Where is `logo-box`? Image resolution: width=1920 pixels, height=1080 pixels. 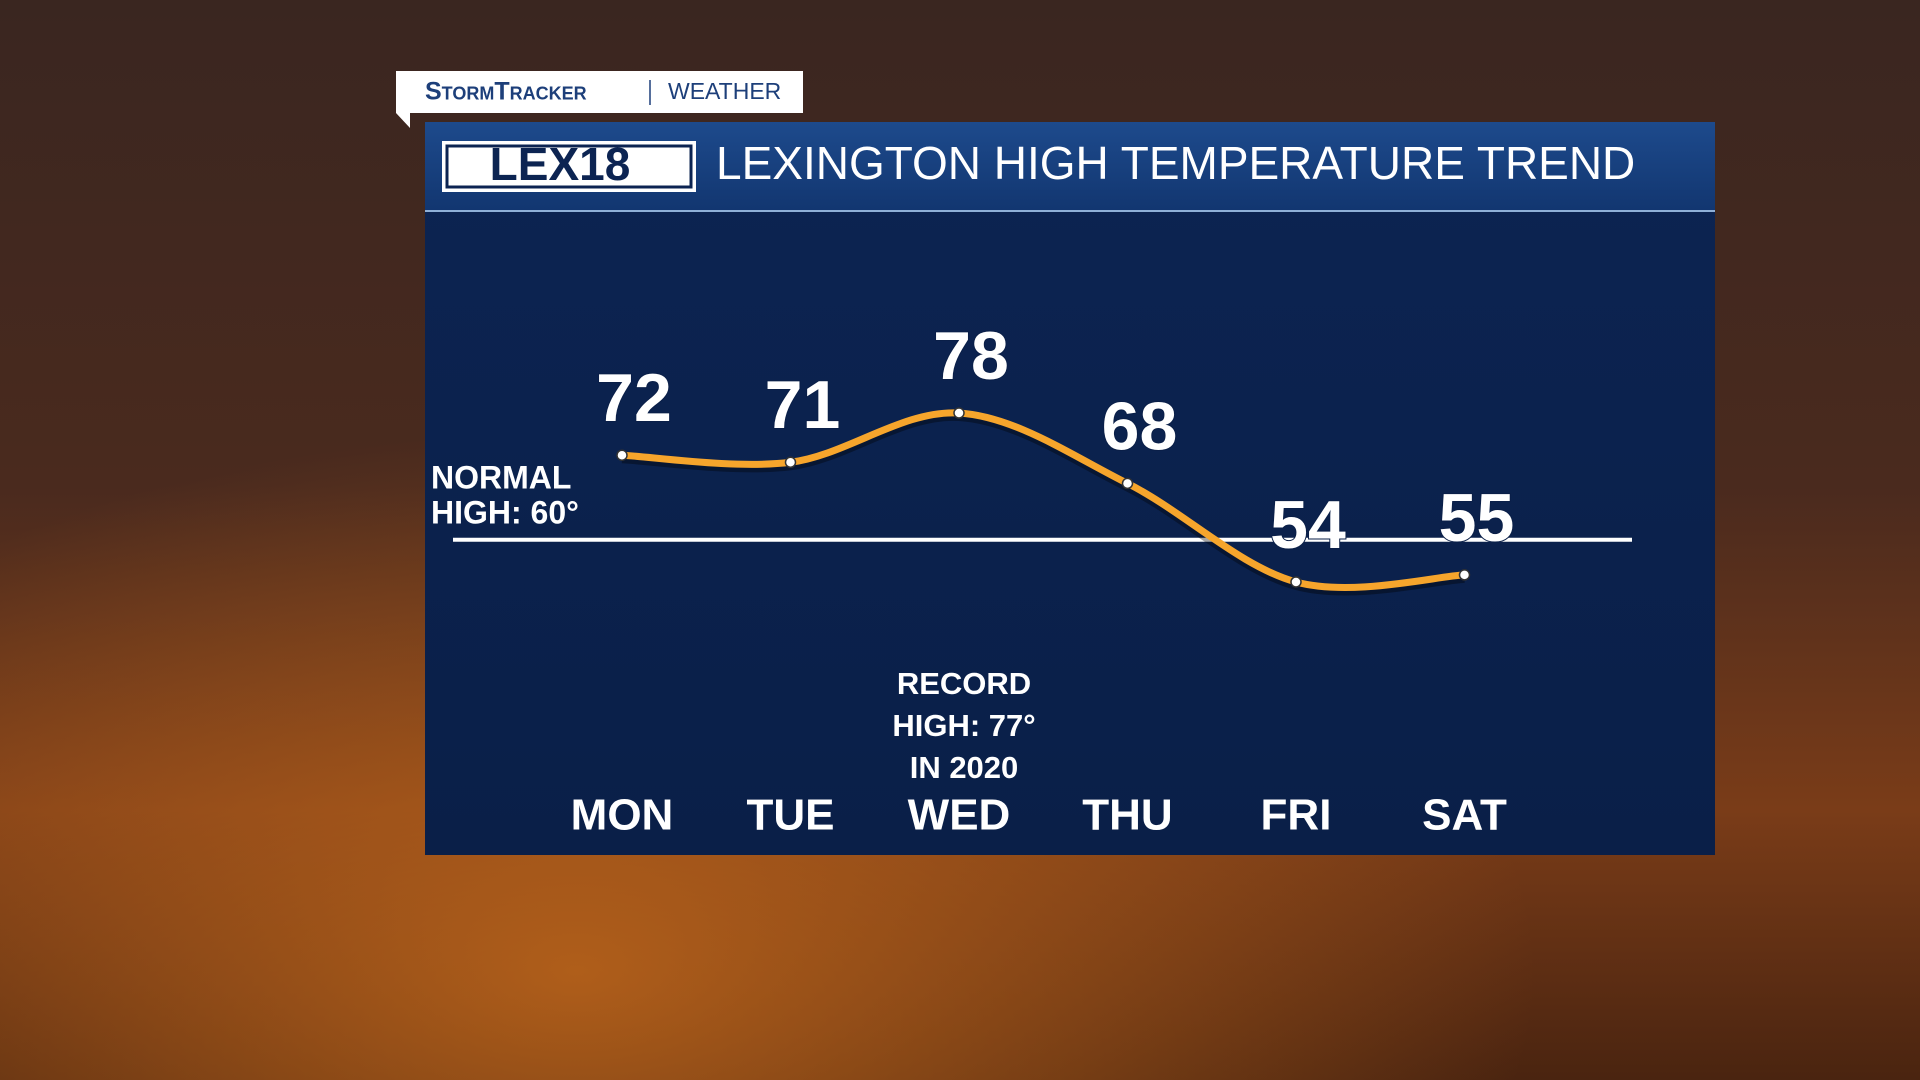
logo-box is located at coordinates (569, 166).